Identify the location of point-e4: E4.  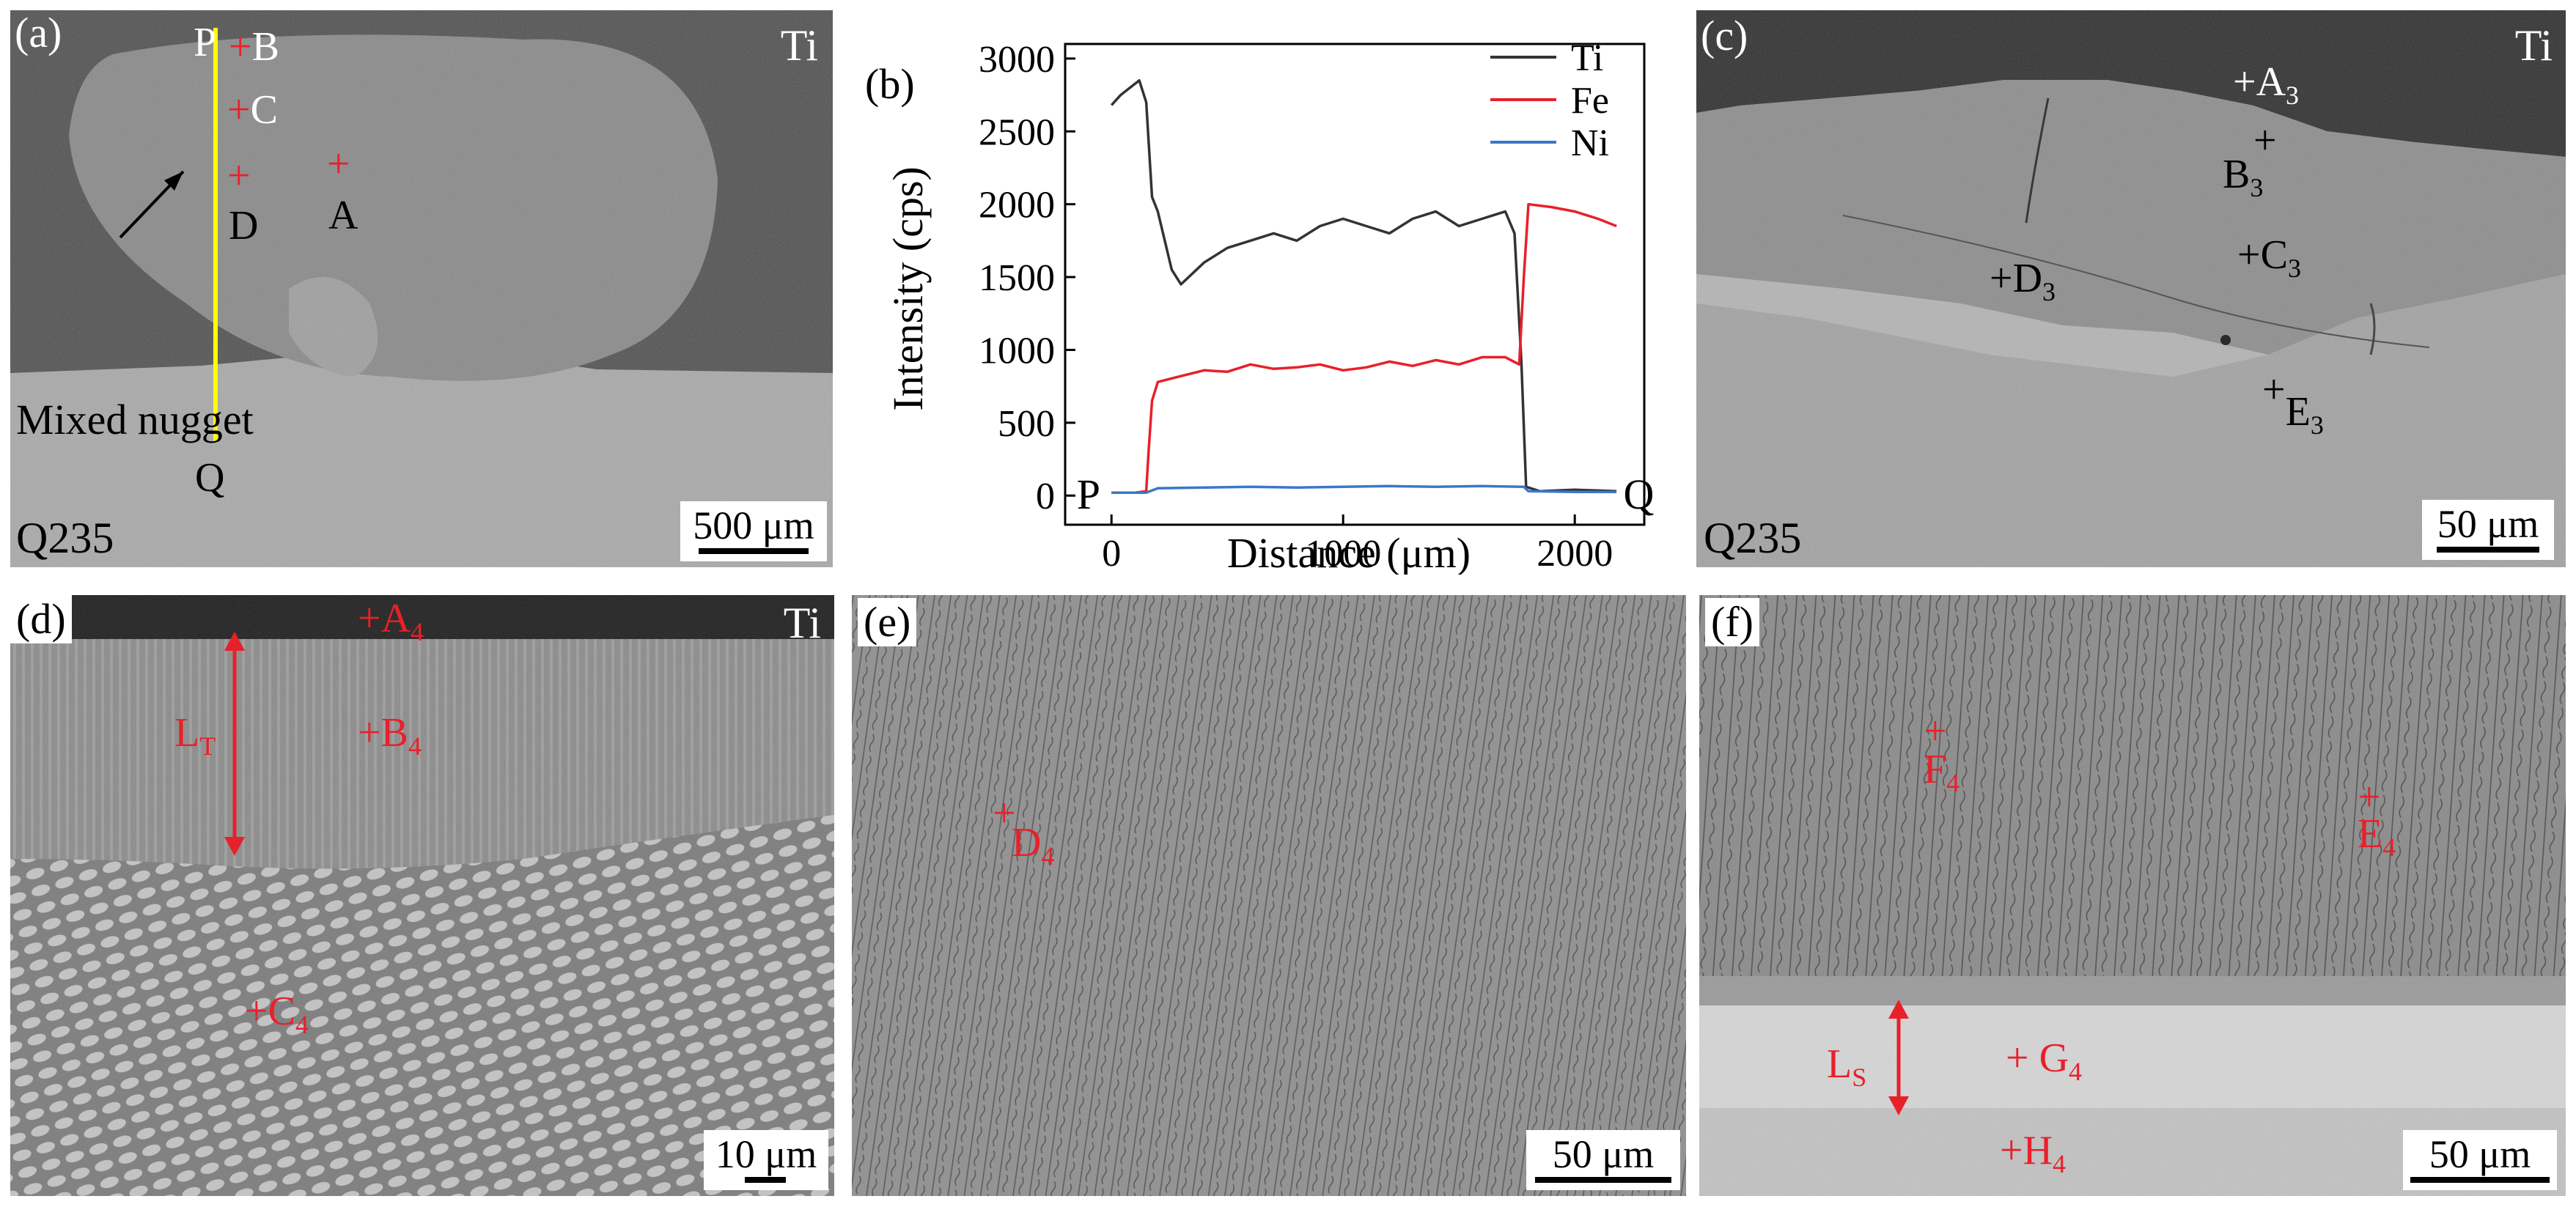
(2377, 837).